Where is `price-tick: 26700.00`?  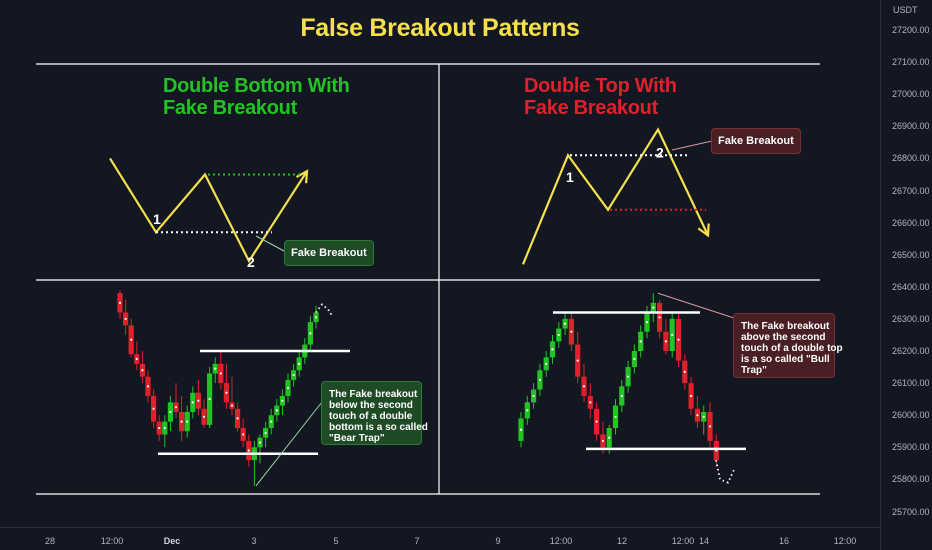 price-tick: 26700.00 is located at coordinates (911, 190).